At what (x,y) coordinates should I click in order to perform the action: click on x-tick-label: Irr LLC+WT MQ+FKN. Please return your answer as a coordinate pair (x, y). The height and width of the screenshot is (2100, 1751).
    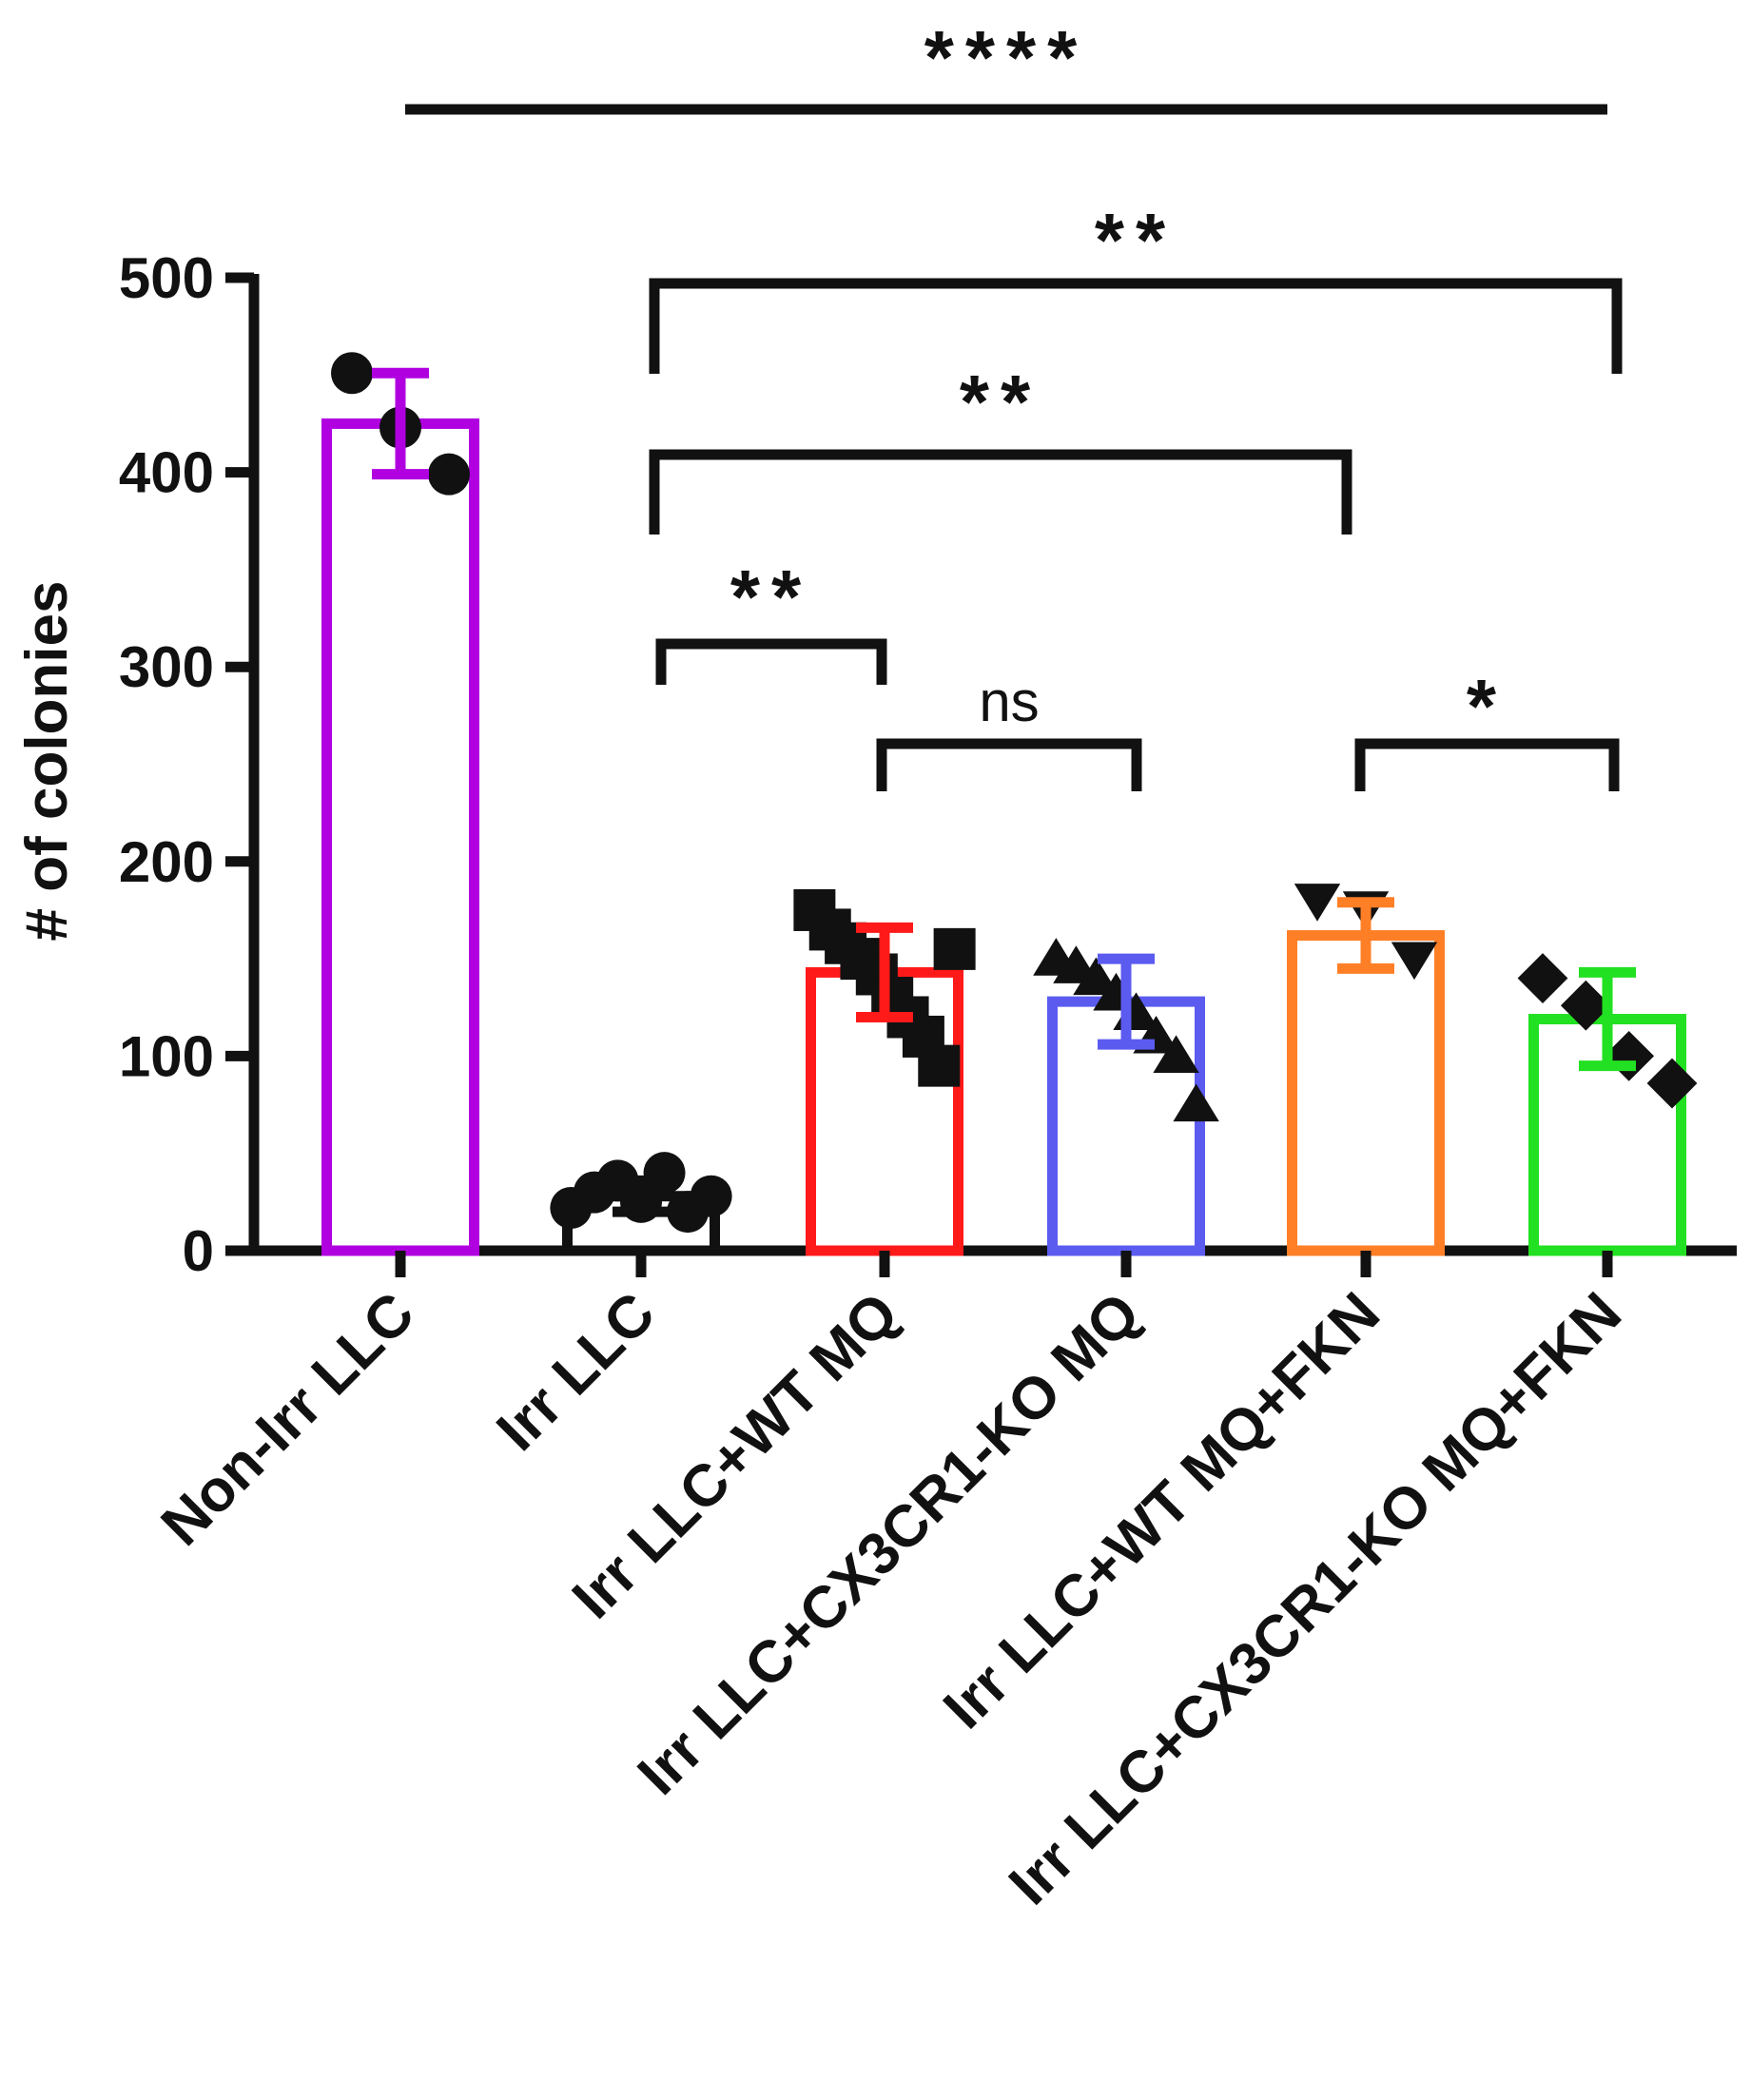
    Looking at the image, I should click on (1161, 1510).